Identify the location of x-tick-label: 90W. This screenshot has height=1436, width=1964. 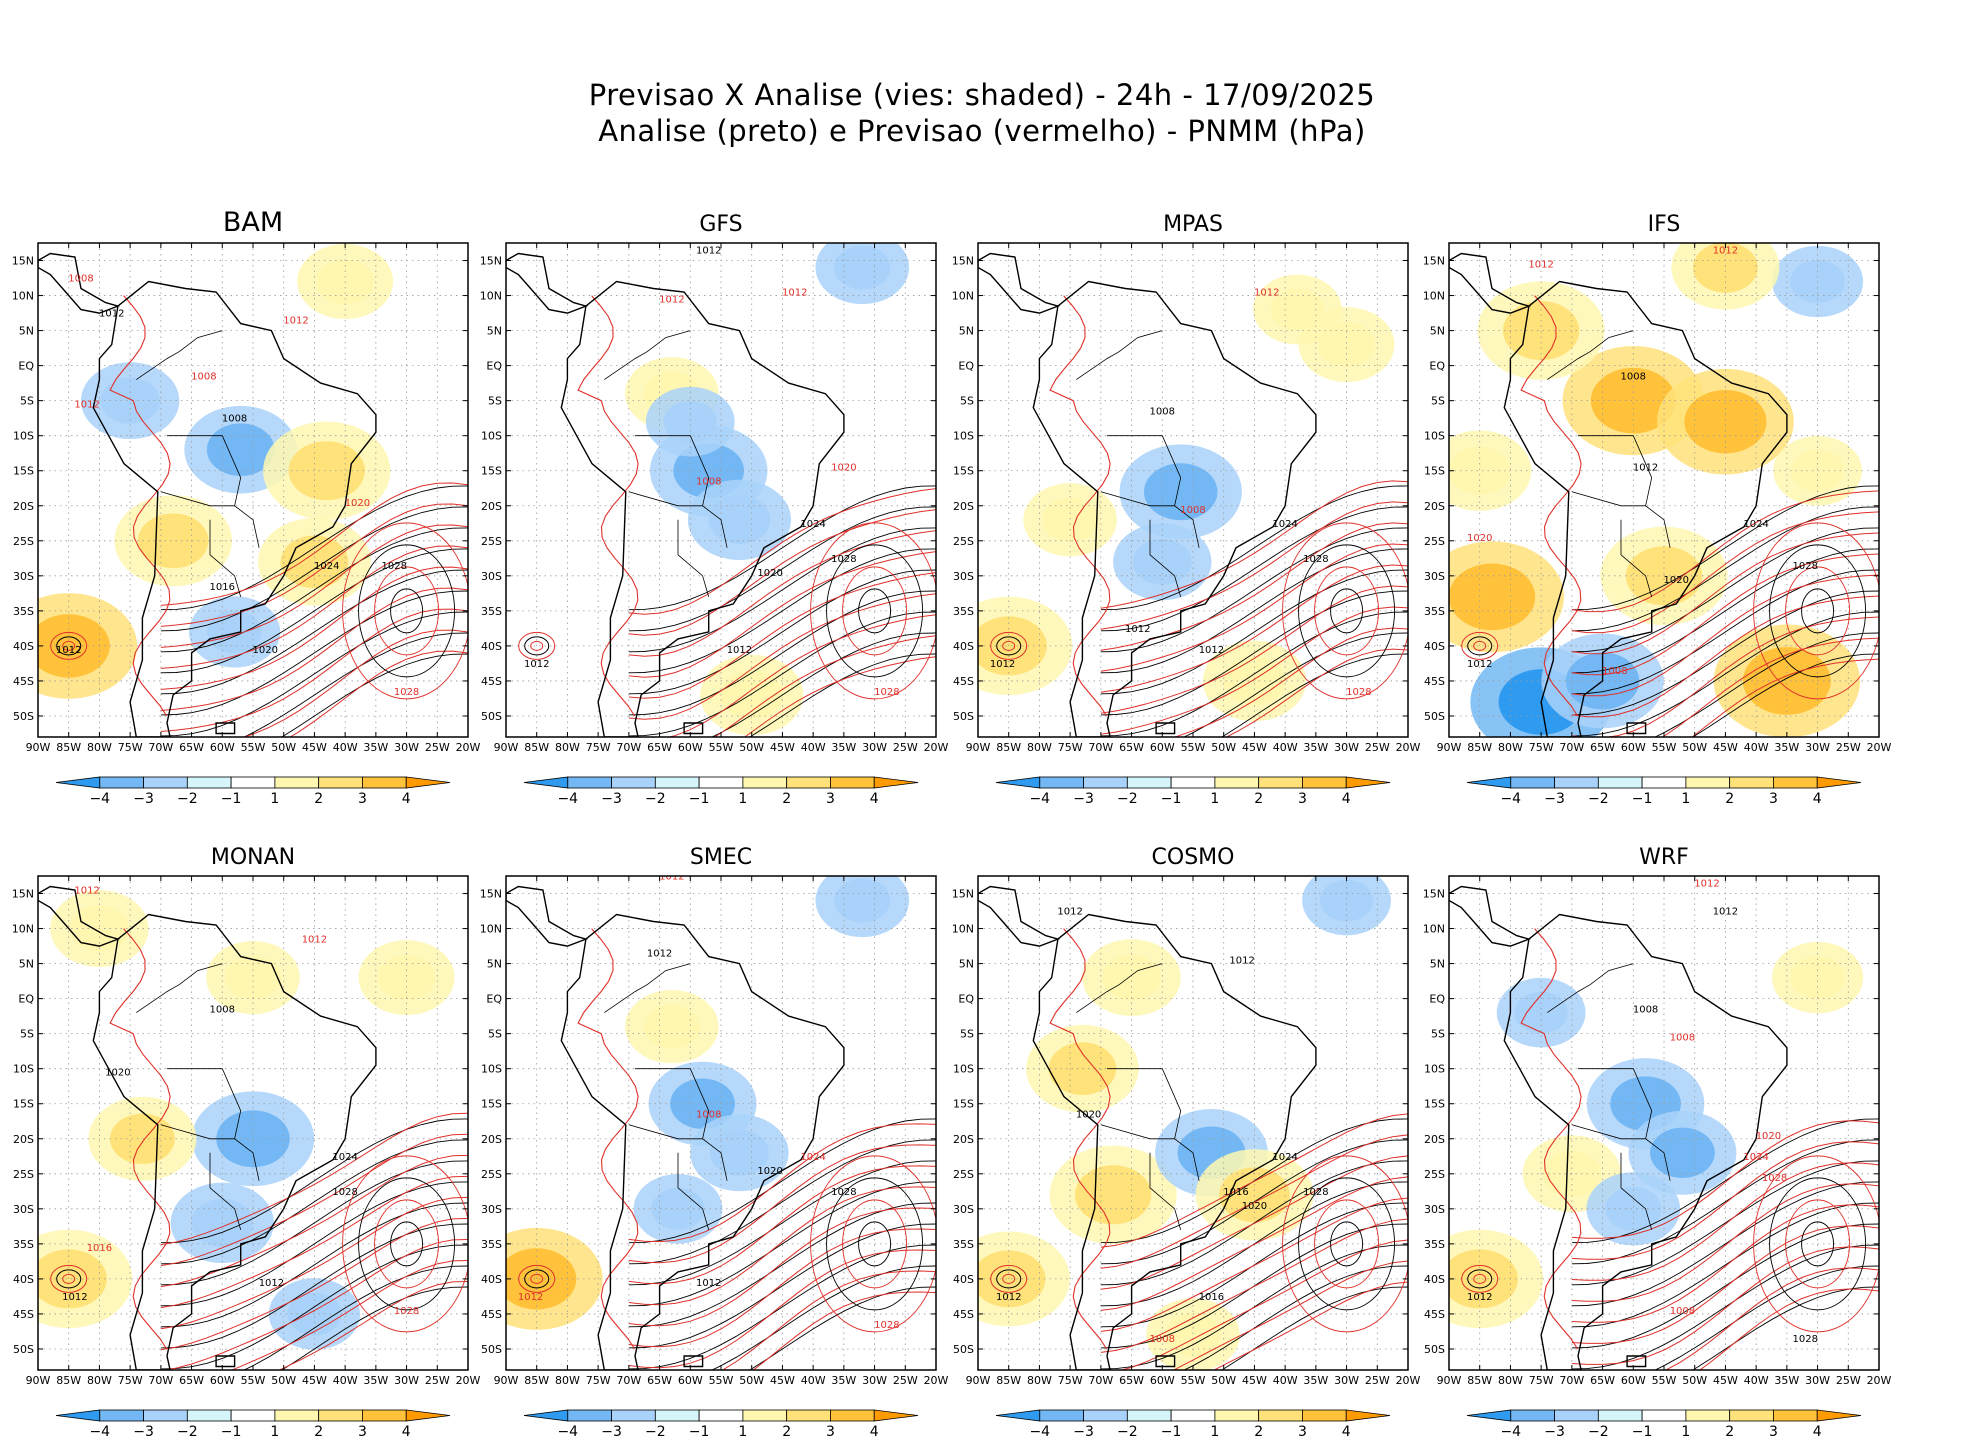
(506, 1380).